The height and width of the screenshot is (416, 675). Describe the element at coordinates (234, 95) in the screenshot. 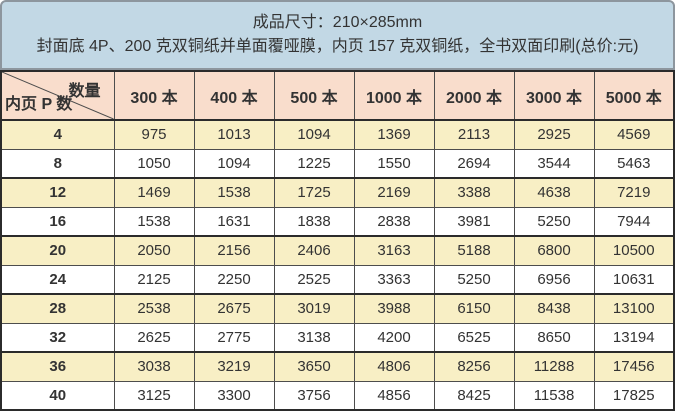

I see `quantity-header-400本: 400 本` at that location.